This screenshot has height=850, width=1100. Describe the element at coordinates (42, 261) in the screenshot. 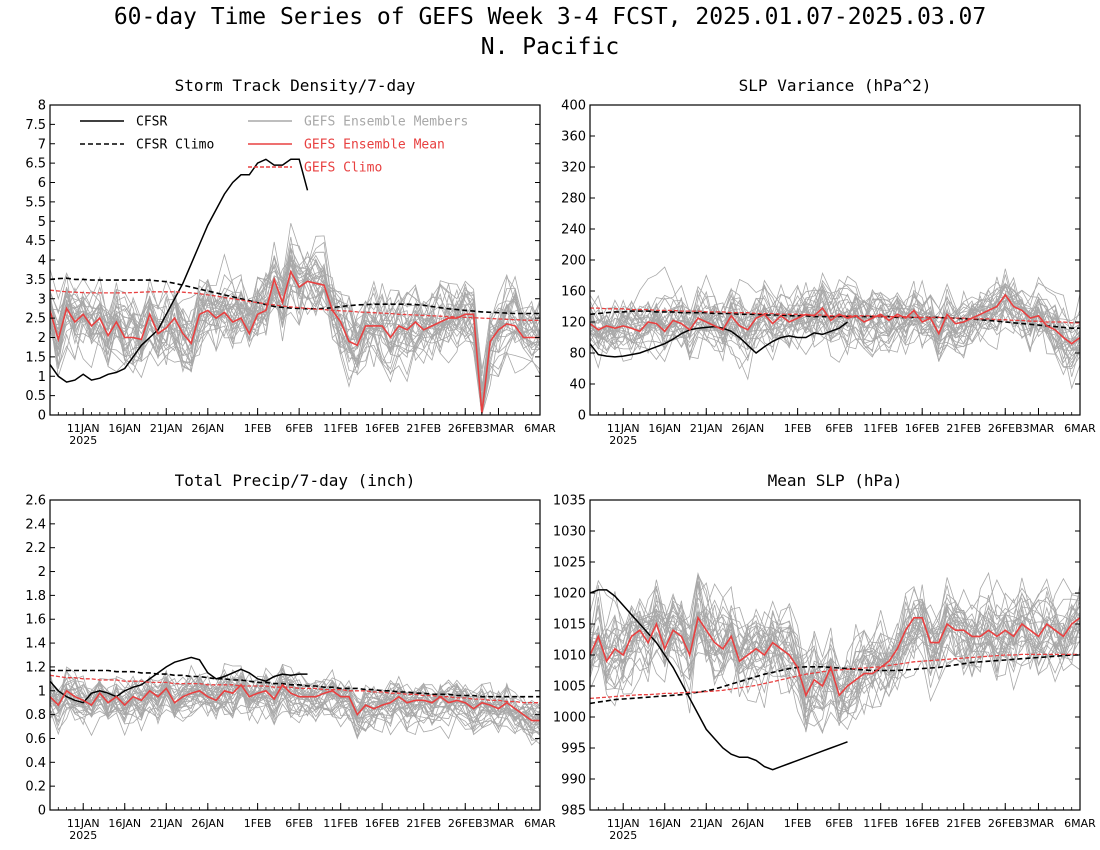

I see `y-tick-label: 4` at that location.